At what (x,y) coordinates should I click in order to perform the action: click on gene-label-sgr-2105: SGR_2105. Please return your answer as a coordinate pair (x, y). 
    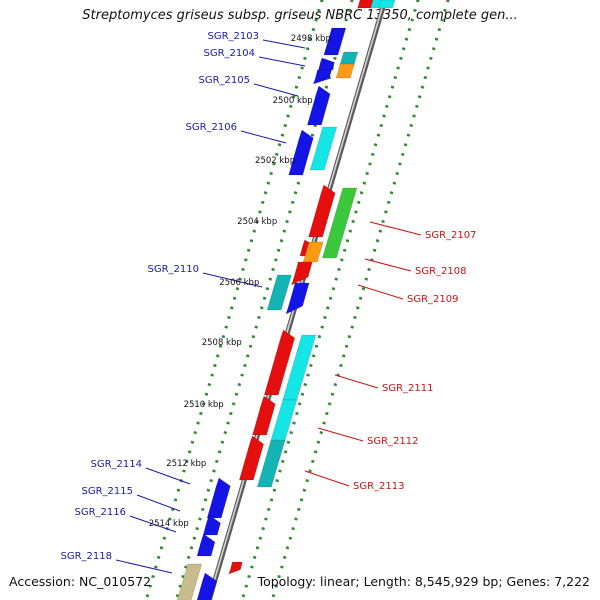
    Looking at the image, I should click on (225, 80).